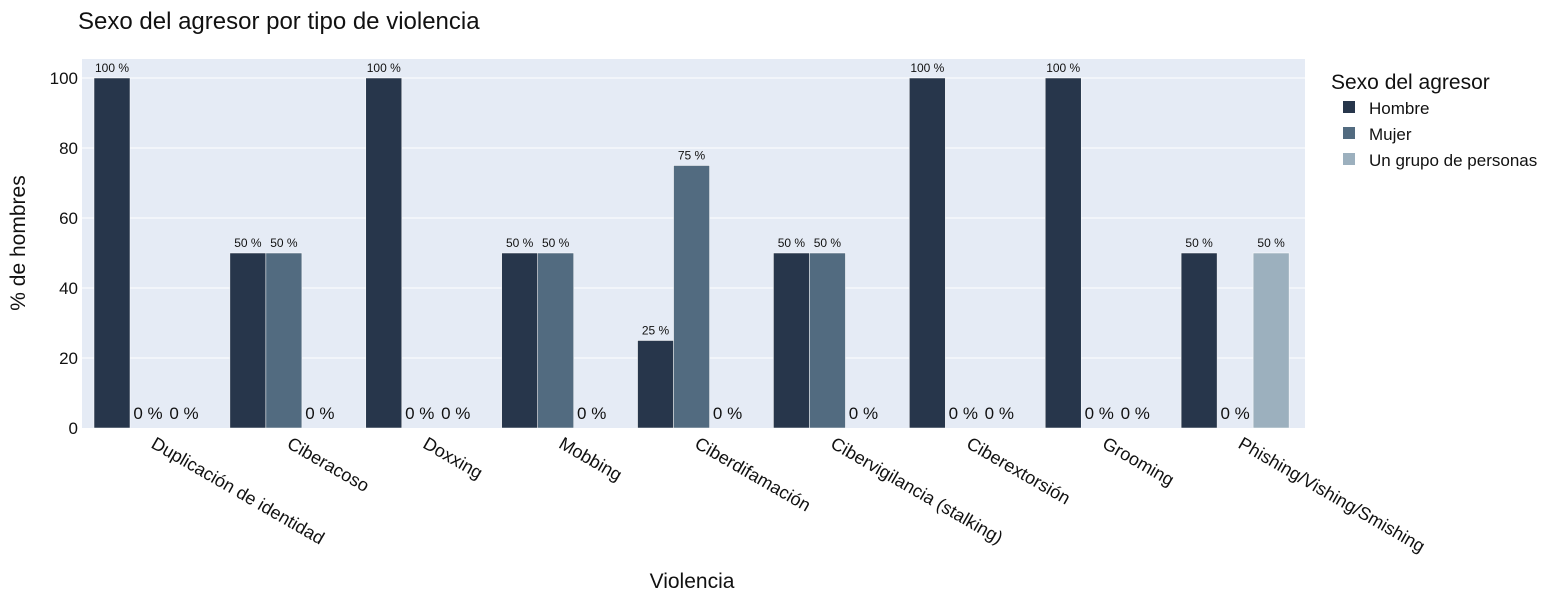  Describe the element at coordinates (753, 474) in the screenshot. I see `x-tick-label: Ciberdifamación` at that location.